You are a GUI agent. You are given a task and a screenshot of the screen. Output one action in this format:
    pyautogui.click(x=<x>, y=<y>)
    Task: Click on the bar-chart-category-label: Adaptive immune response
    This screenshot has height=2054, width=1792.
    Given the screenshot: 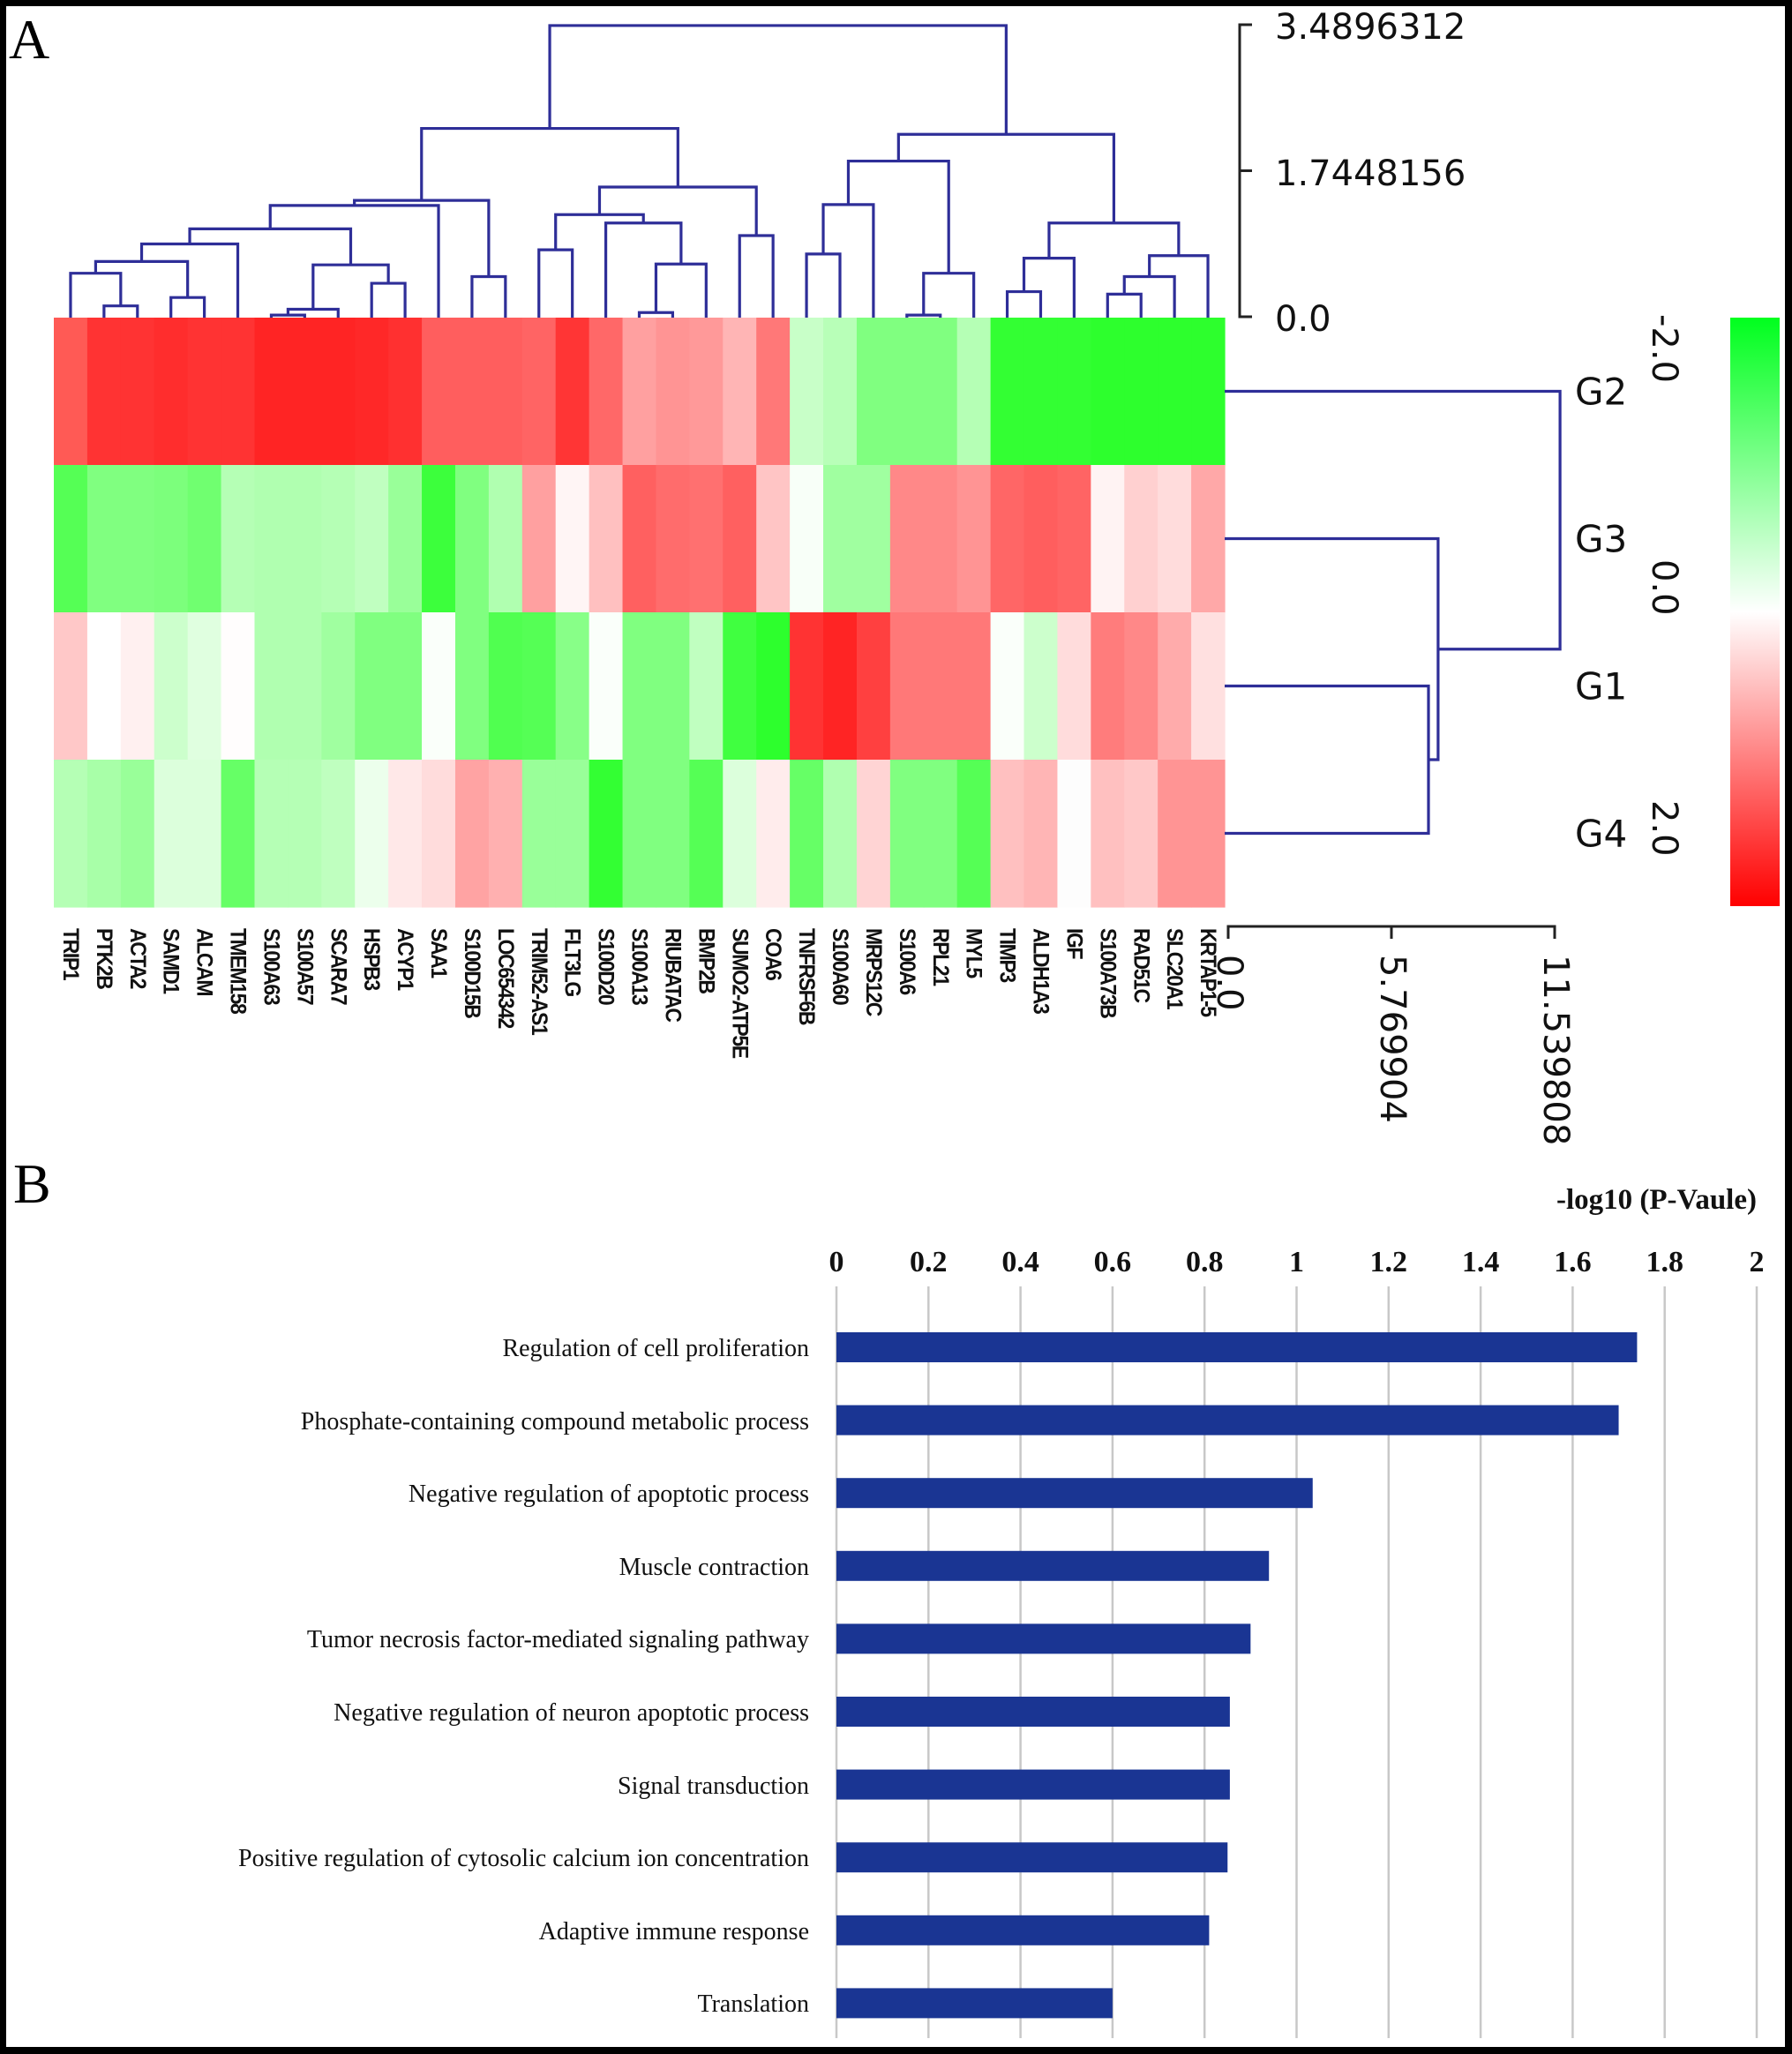 What is the action you would take?
    pyautogui.click(x=673, y=1931)
    